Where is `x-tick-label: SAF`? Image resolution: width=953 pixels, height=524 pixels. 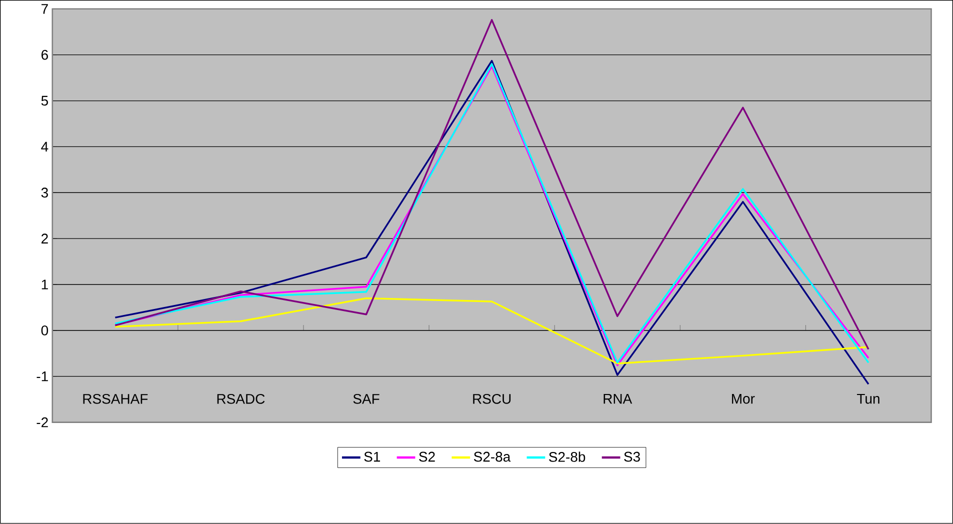
x-tick-label: SAF is located at coordinates (366, 399).